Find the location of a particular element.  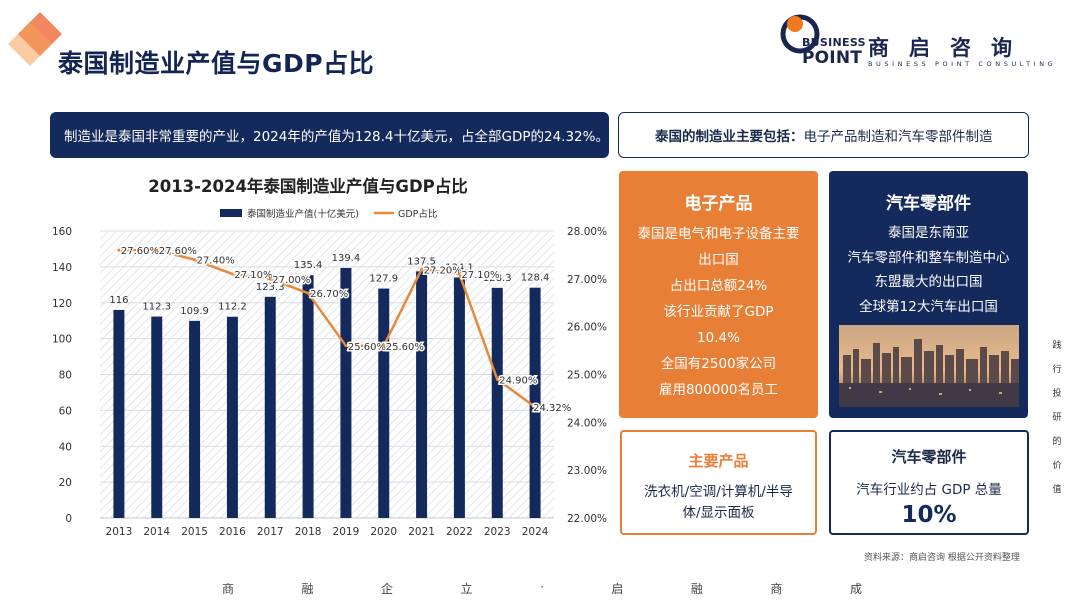

legend-swatch-bars is located at coordinates (231, 213).